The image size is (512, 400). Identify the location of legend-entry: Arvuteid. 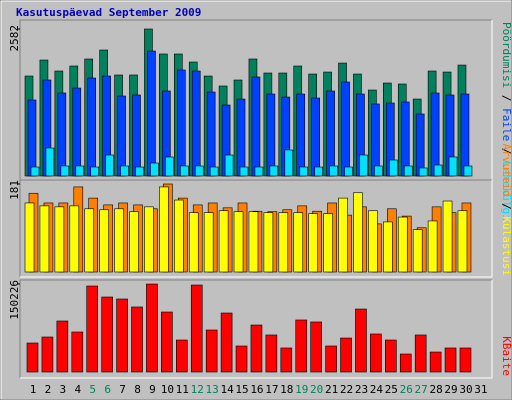
(506, 170).